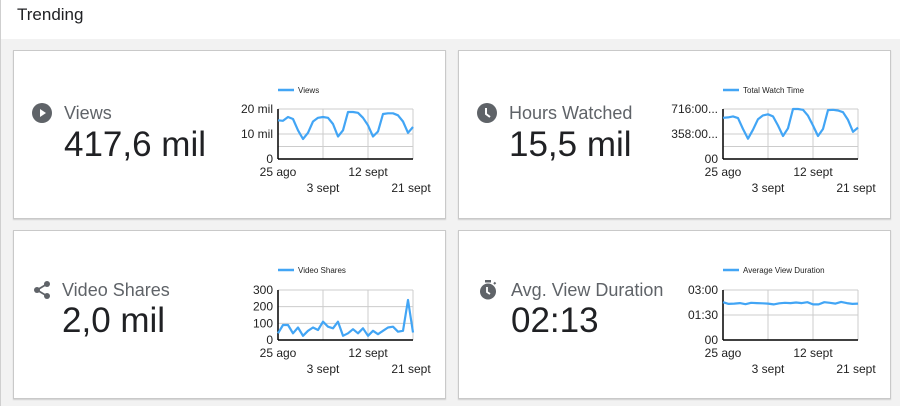  I want to click on card-label: Video Shares, so click(116, 290).